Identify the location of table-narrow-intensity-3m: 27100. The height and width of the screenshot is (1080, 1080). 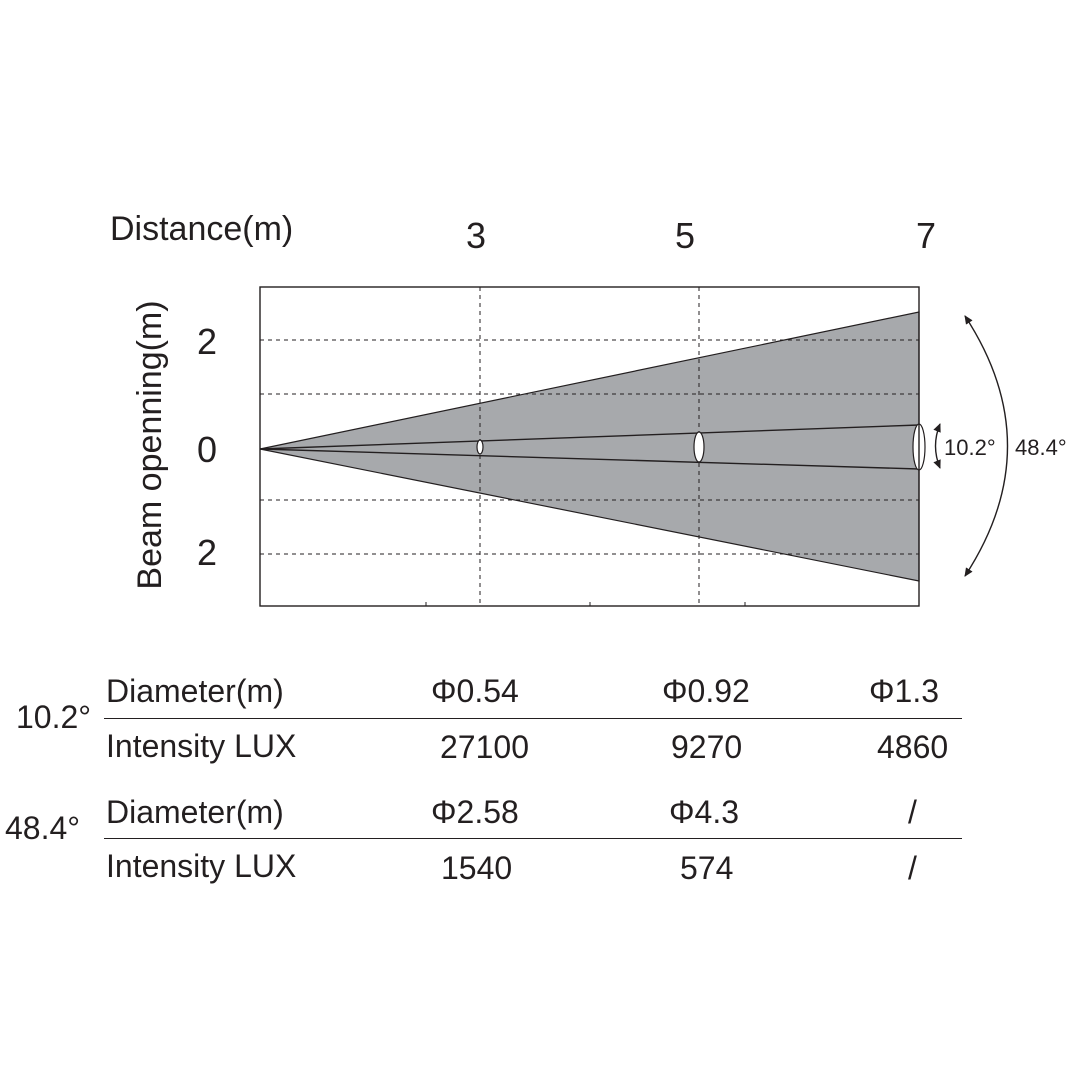
(484, 747).